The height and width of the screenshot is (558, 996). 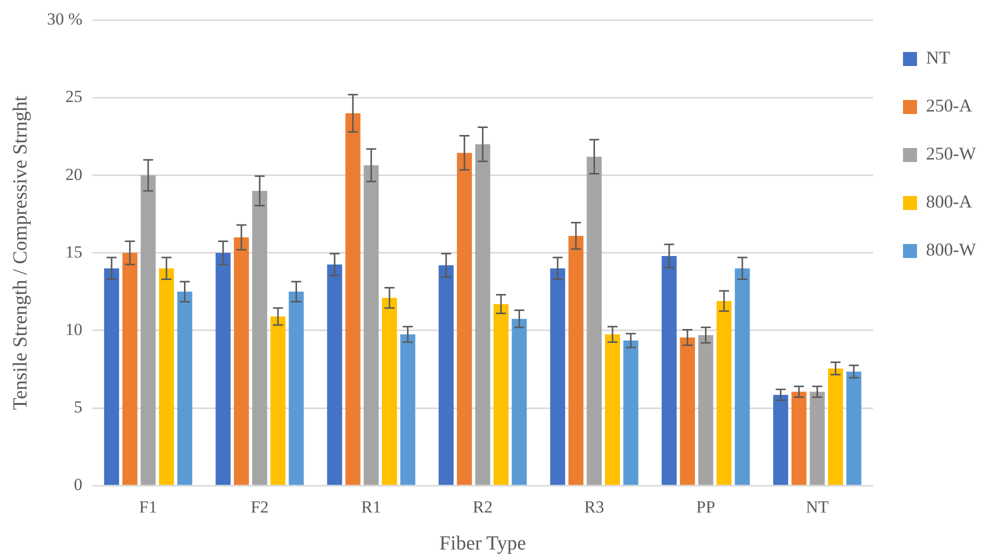 I want to click on y-axis-title: Tensile Strength / Compressive Strnght, so click(x=20, y=252).